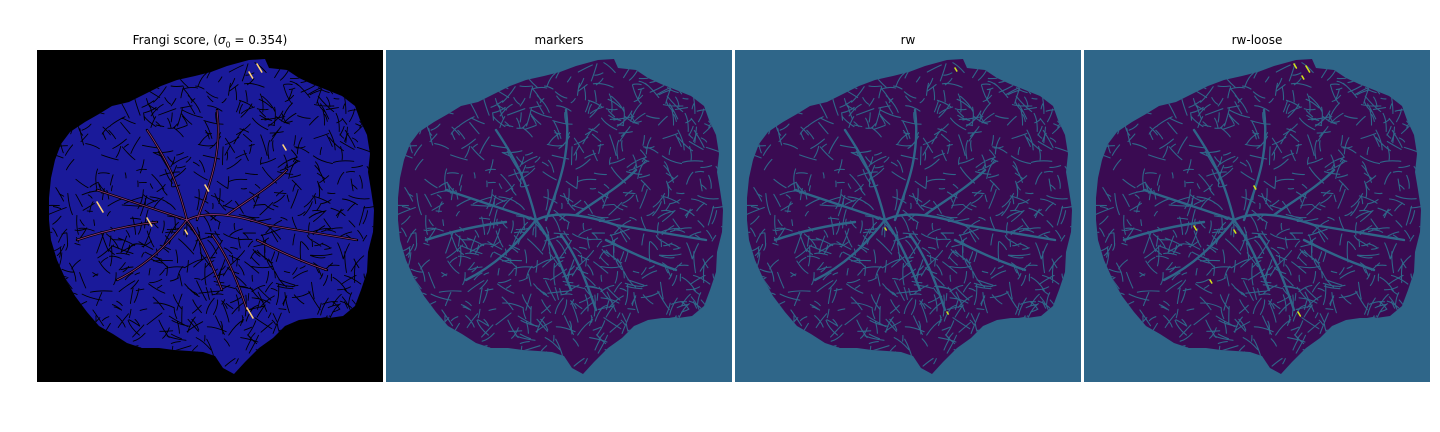  I want to click on panel-title-rw-loose: rw-loose, so click(1257, 40).